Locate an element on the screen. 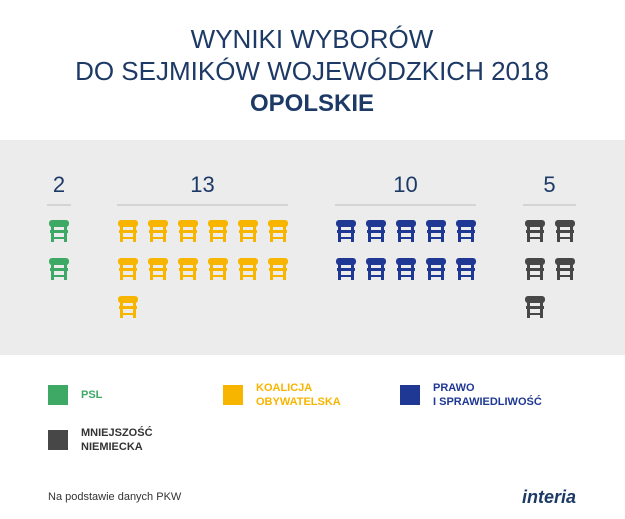  legend-label: PSL is located at coordinates (92, 395).